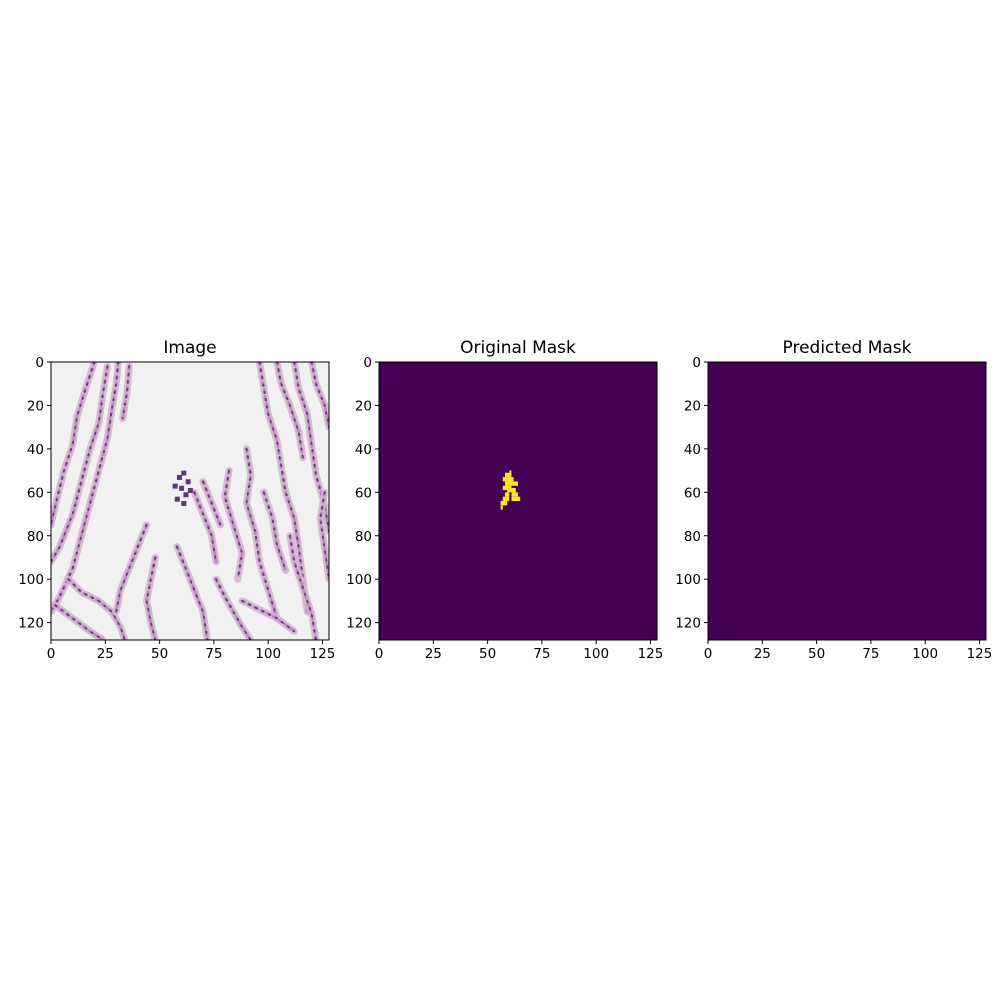  What do you see at coordinates (189, 348) in the screenshot?
I see `panel-title-image: Image` at bounding box center [189, 348].